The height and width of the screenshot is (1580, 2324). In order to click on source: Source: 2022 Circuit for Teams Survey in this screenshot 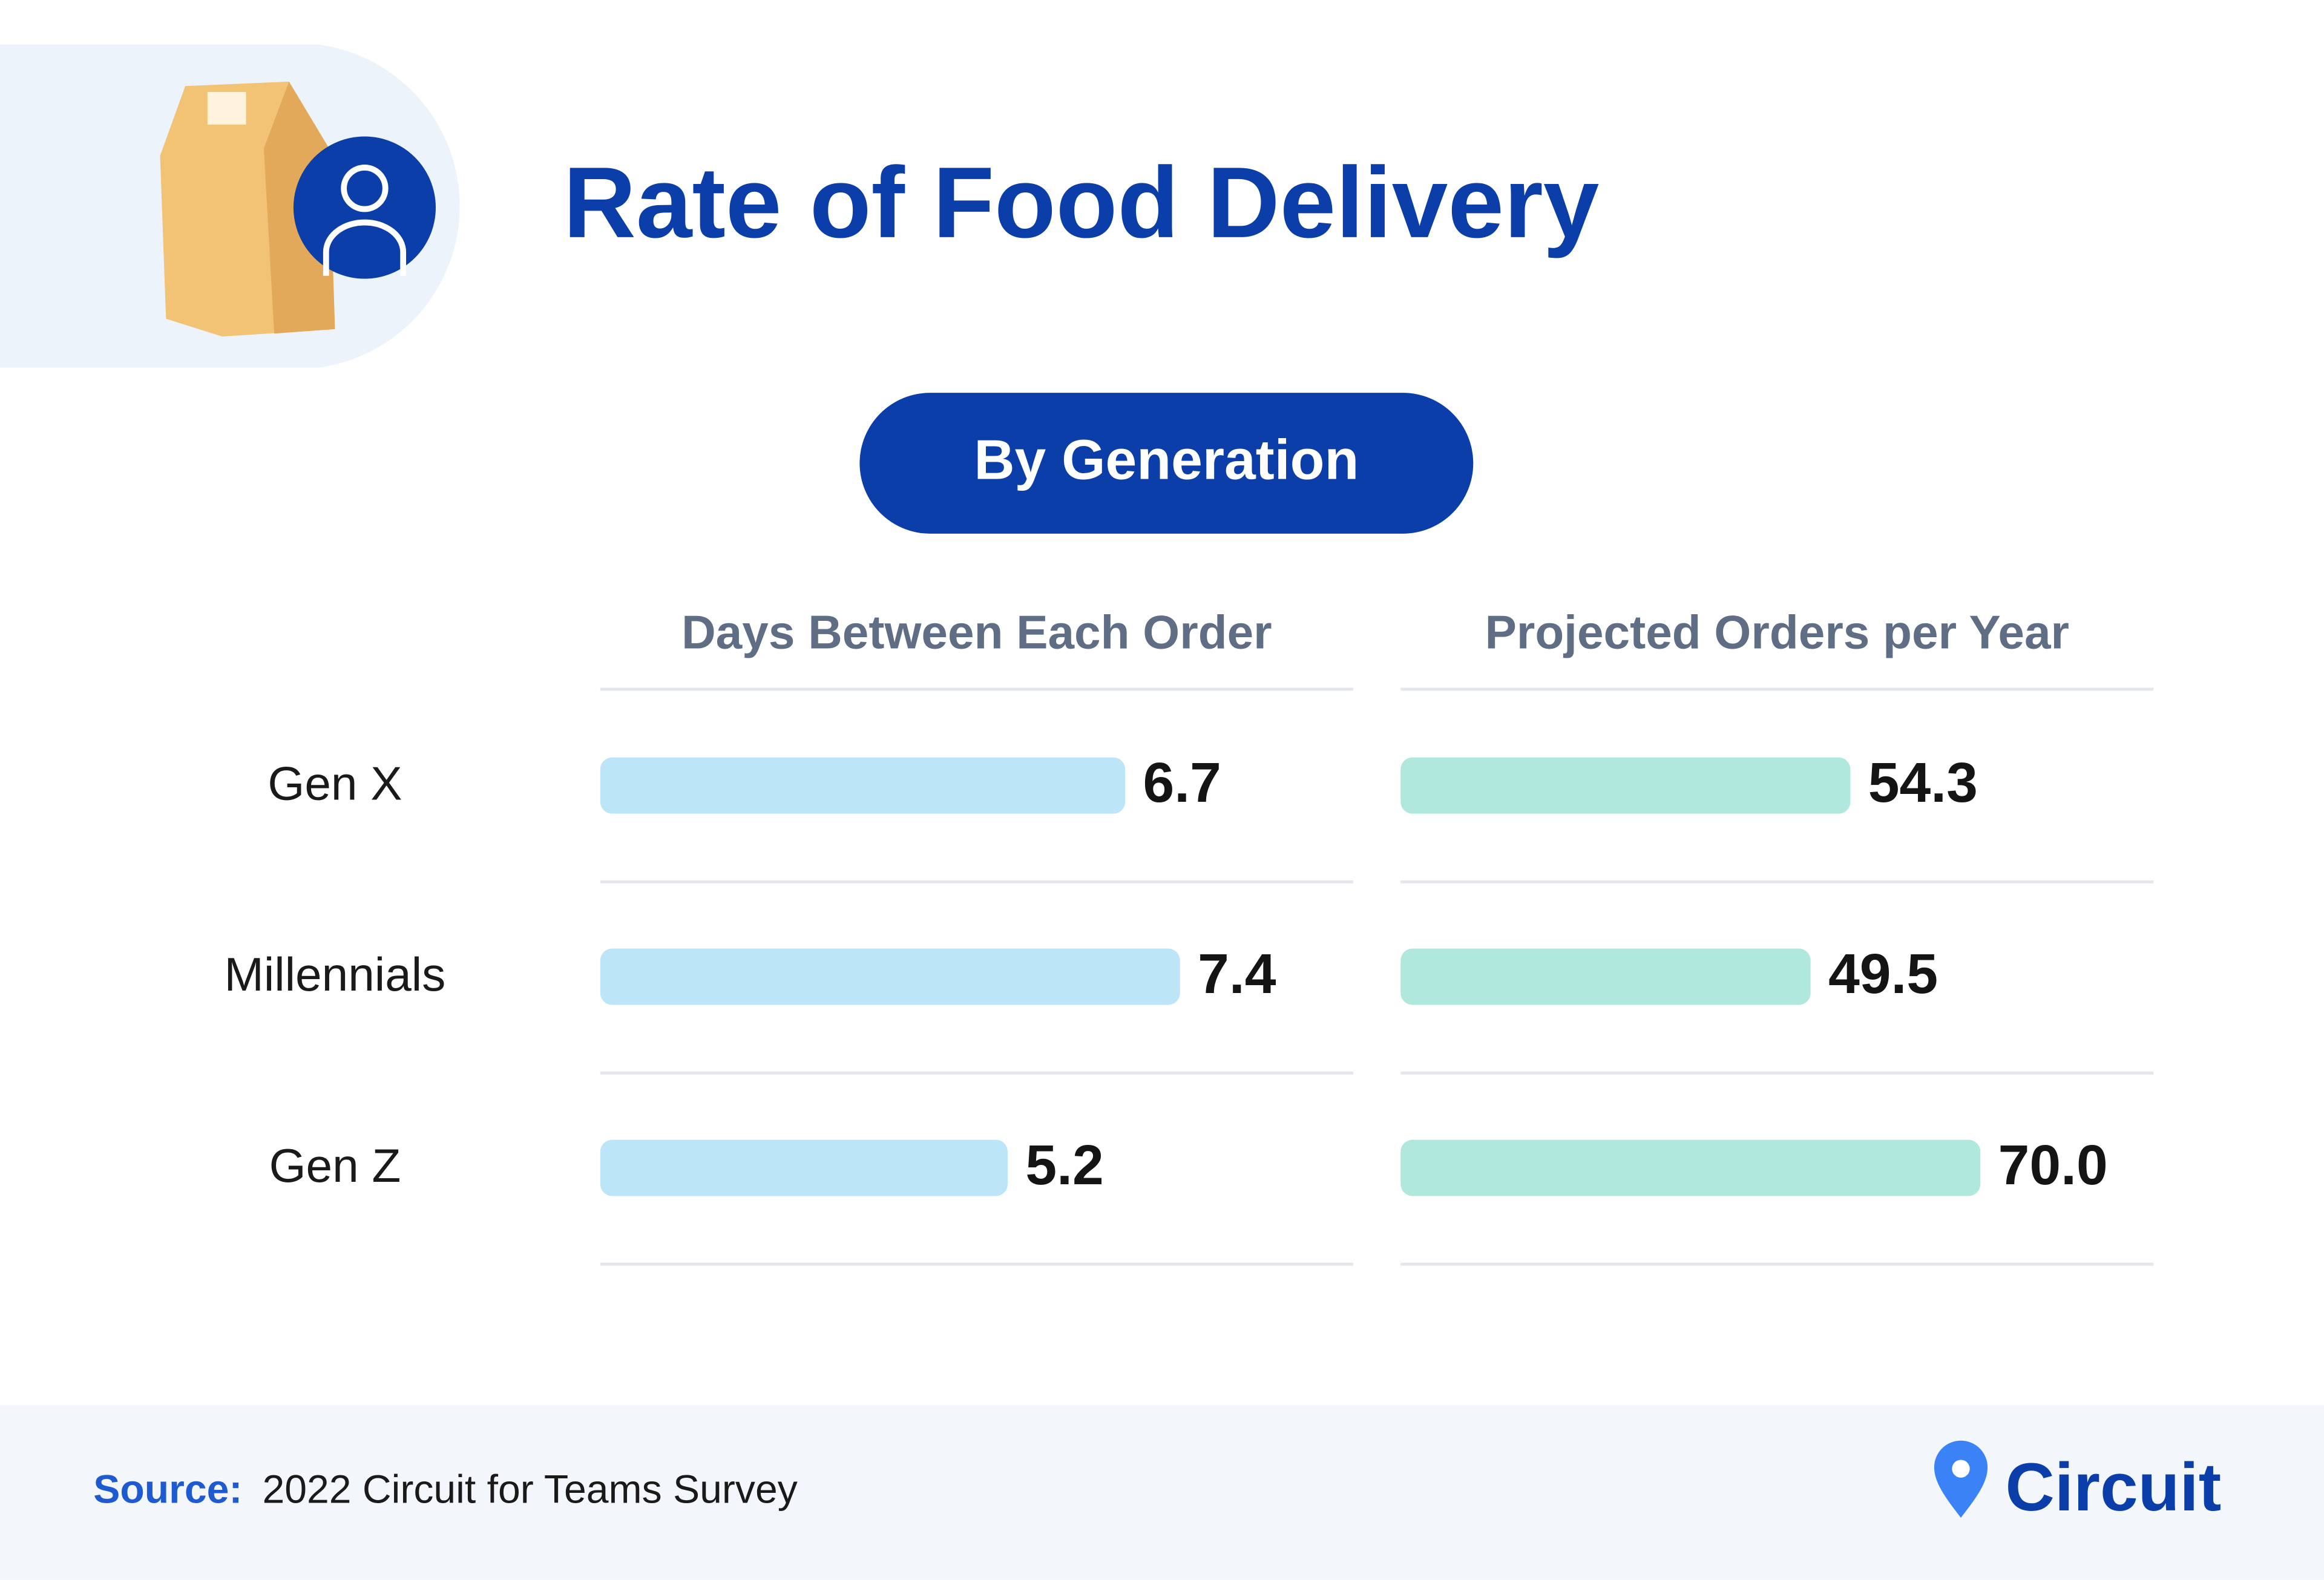, I will do `click(445, 1489)`.